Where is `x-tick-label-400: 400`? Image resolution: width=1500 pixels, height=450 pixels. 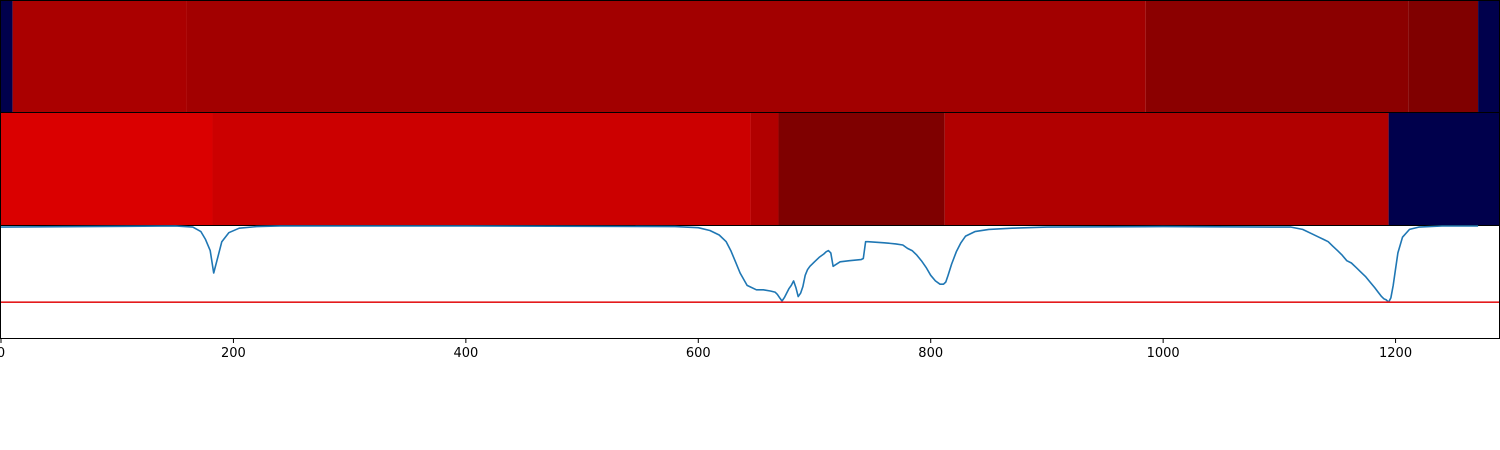
x-tick-label-400: 400 is located at coordinates (465, 353).